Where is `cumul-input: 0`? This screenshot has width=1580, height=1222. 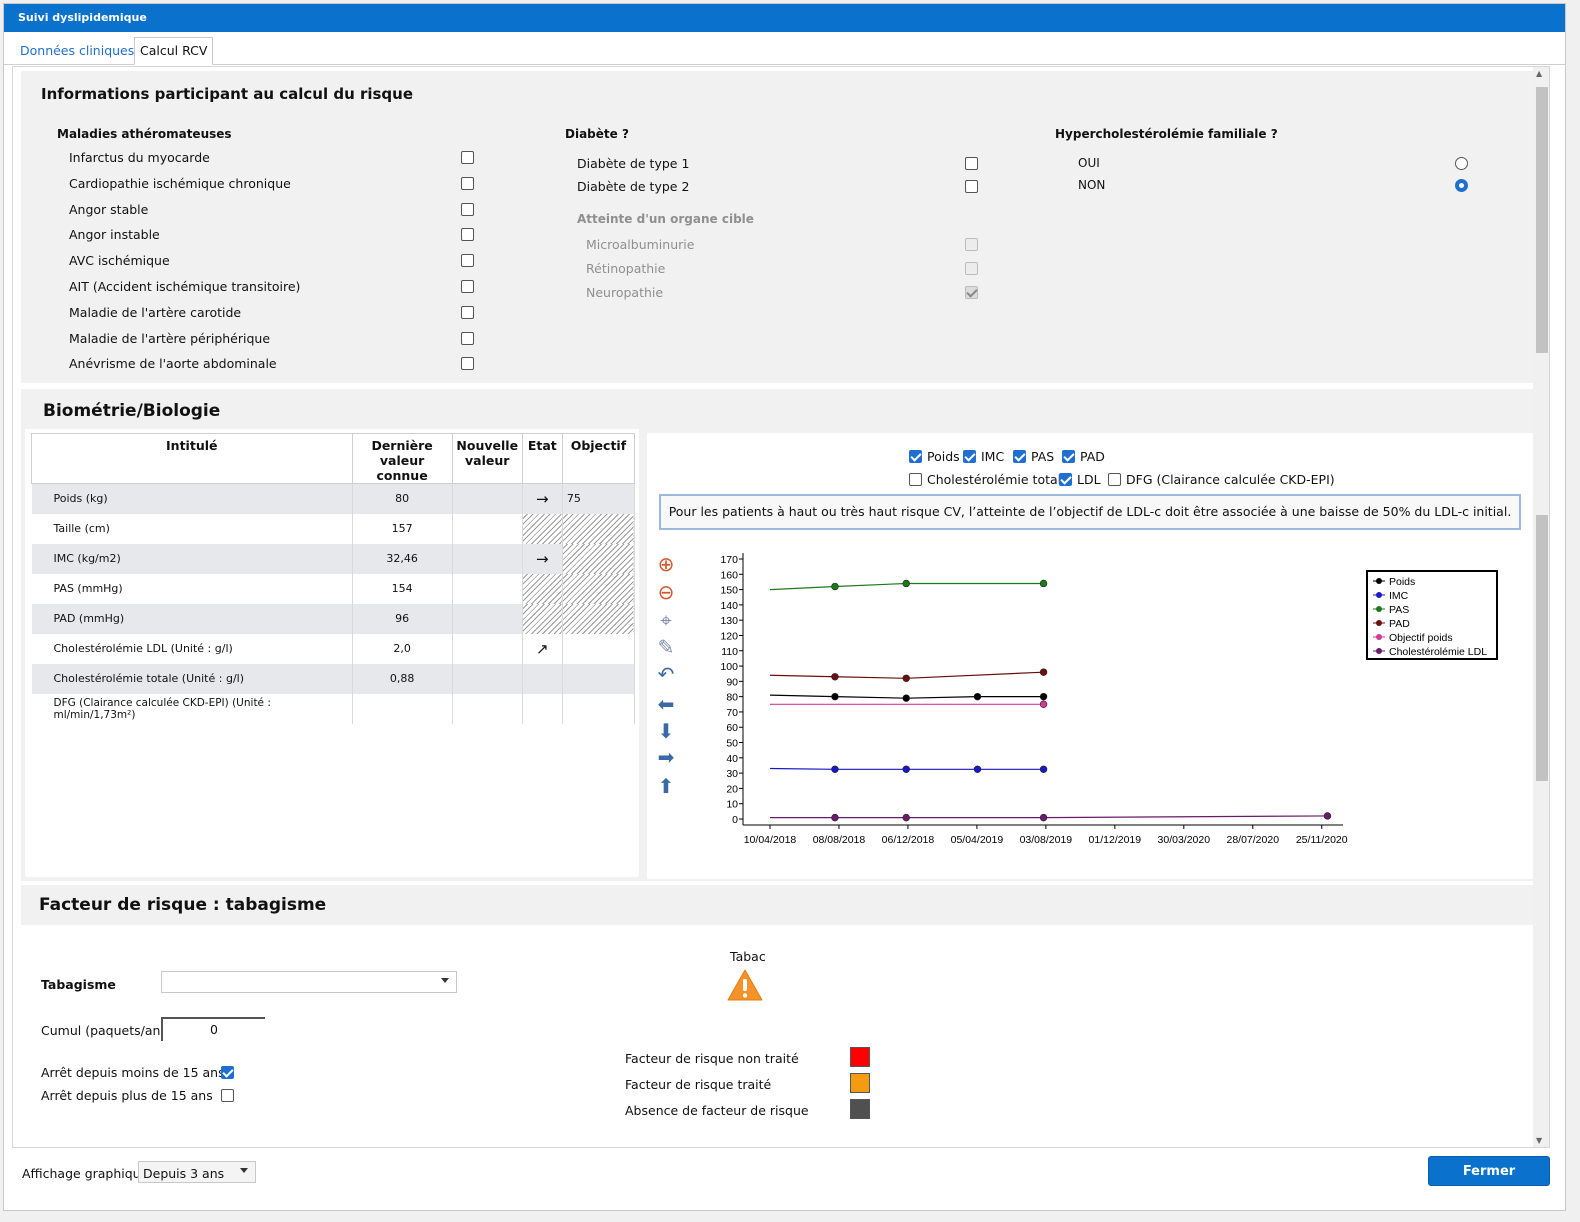
cumul-input: 0 is located at coordinates (213, 1029).